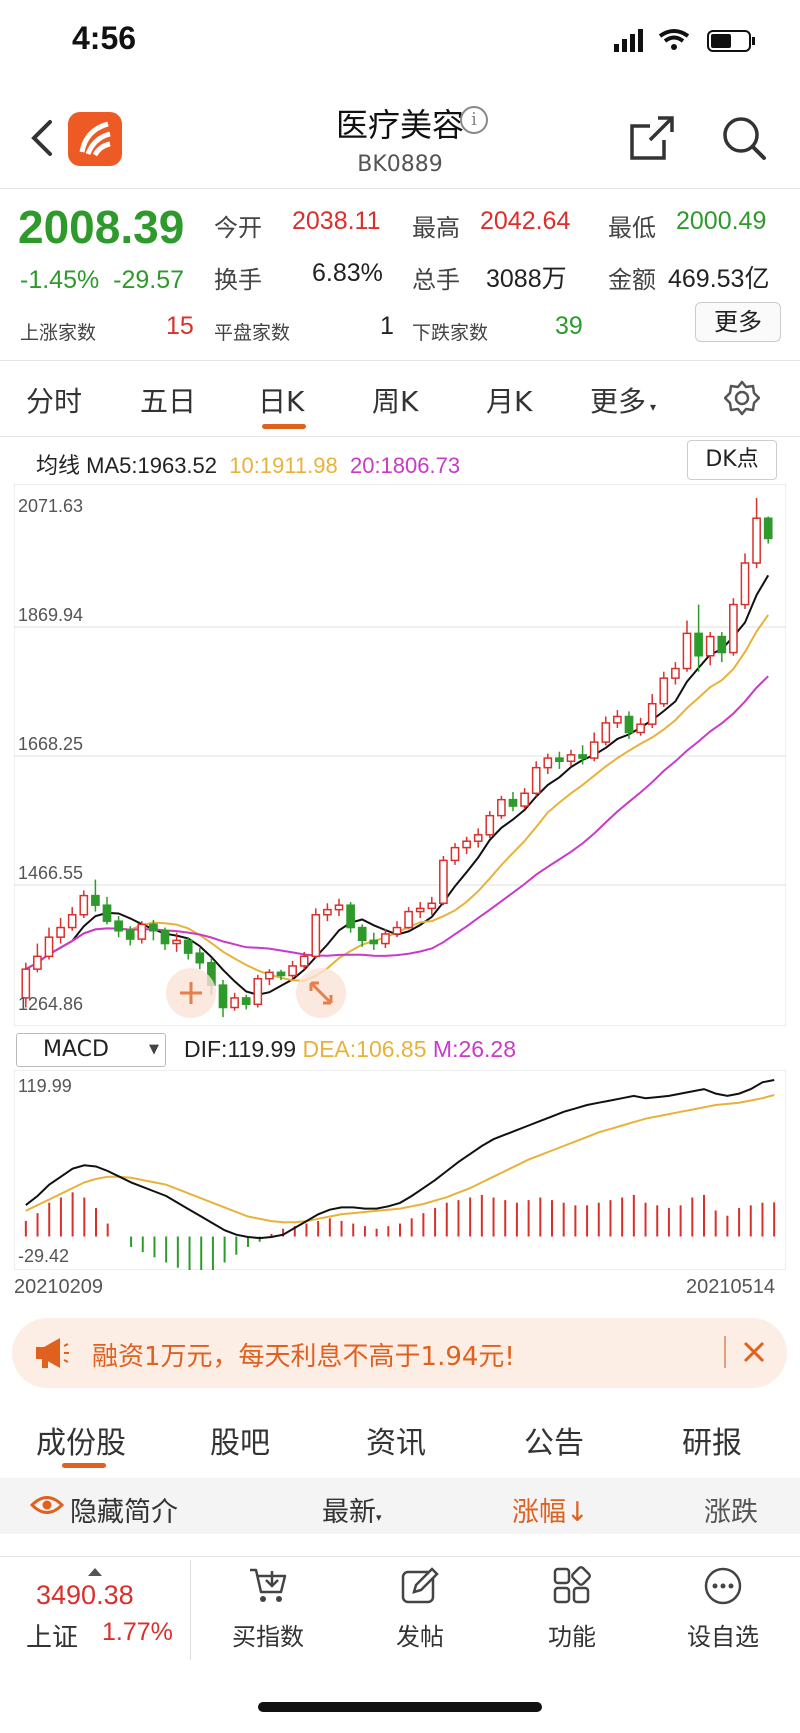  I want to click on info-icon: i, so click(474, 120).